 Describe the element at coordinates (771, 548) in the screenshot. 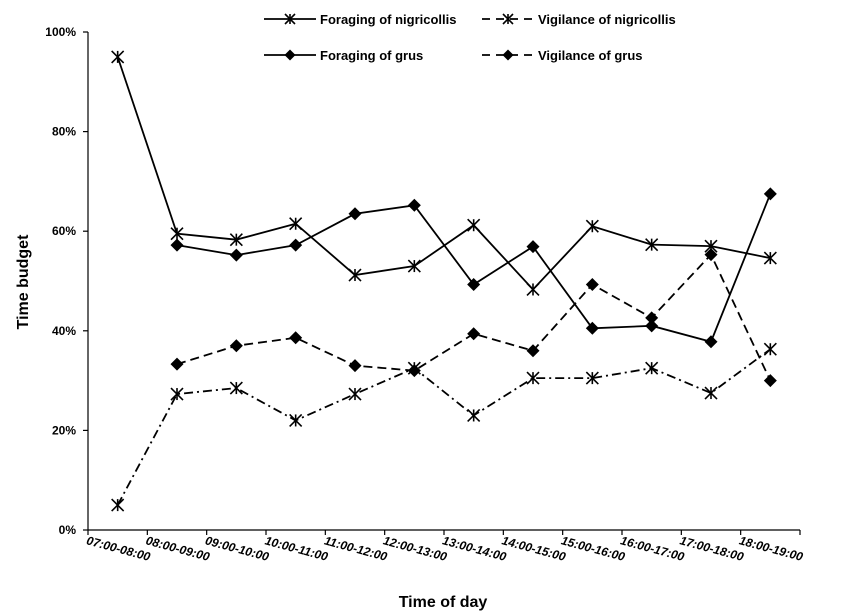

I see `x-tick-label: 18:00-19:00` at that location.